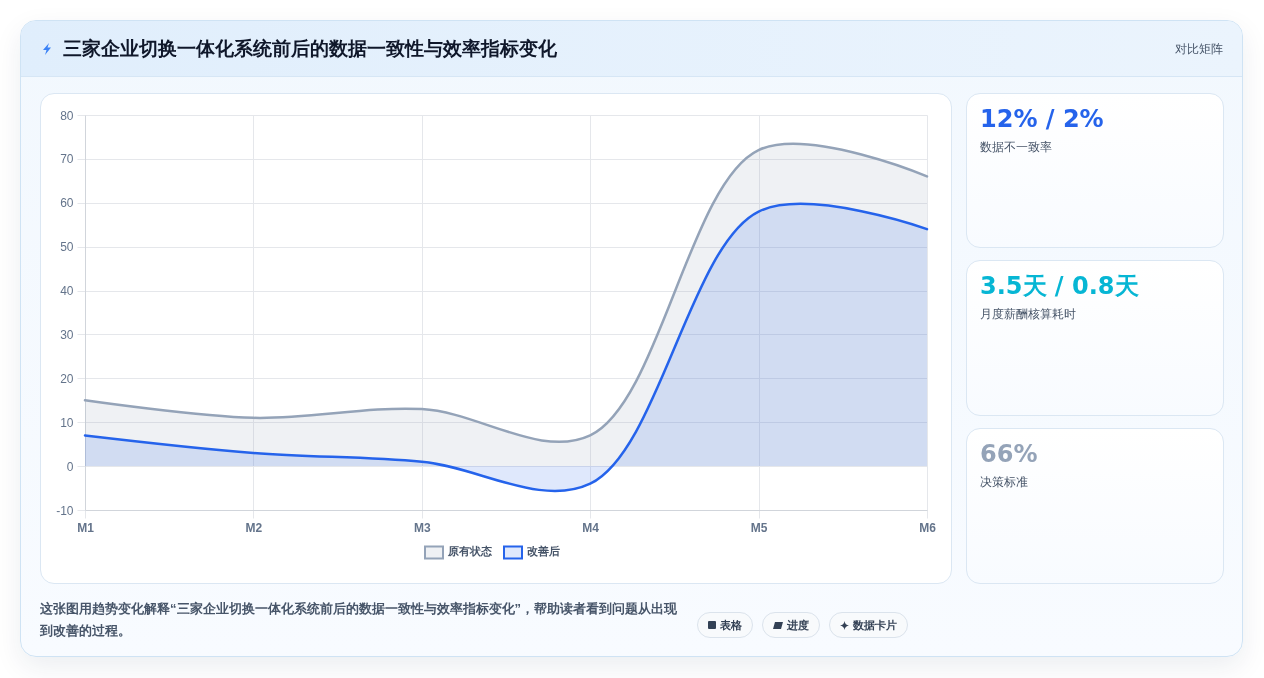  Describe the element at coordinates (86, 527) in the screenshot. I see `x-tick-label: M1` at that location.